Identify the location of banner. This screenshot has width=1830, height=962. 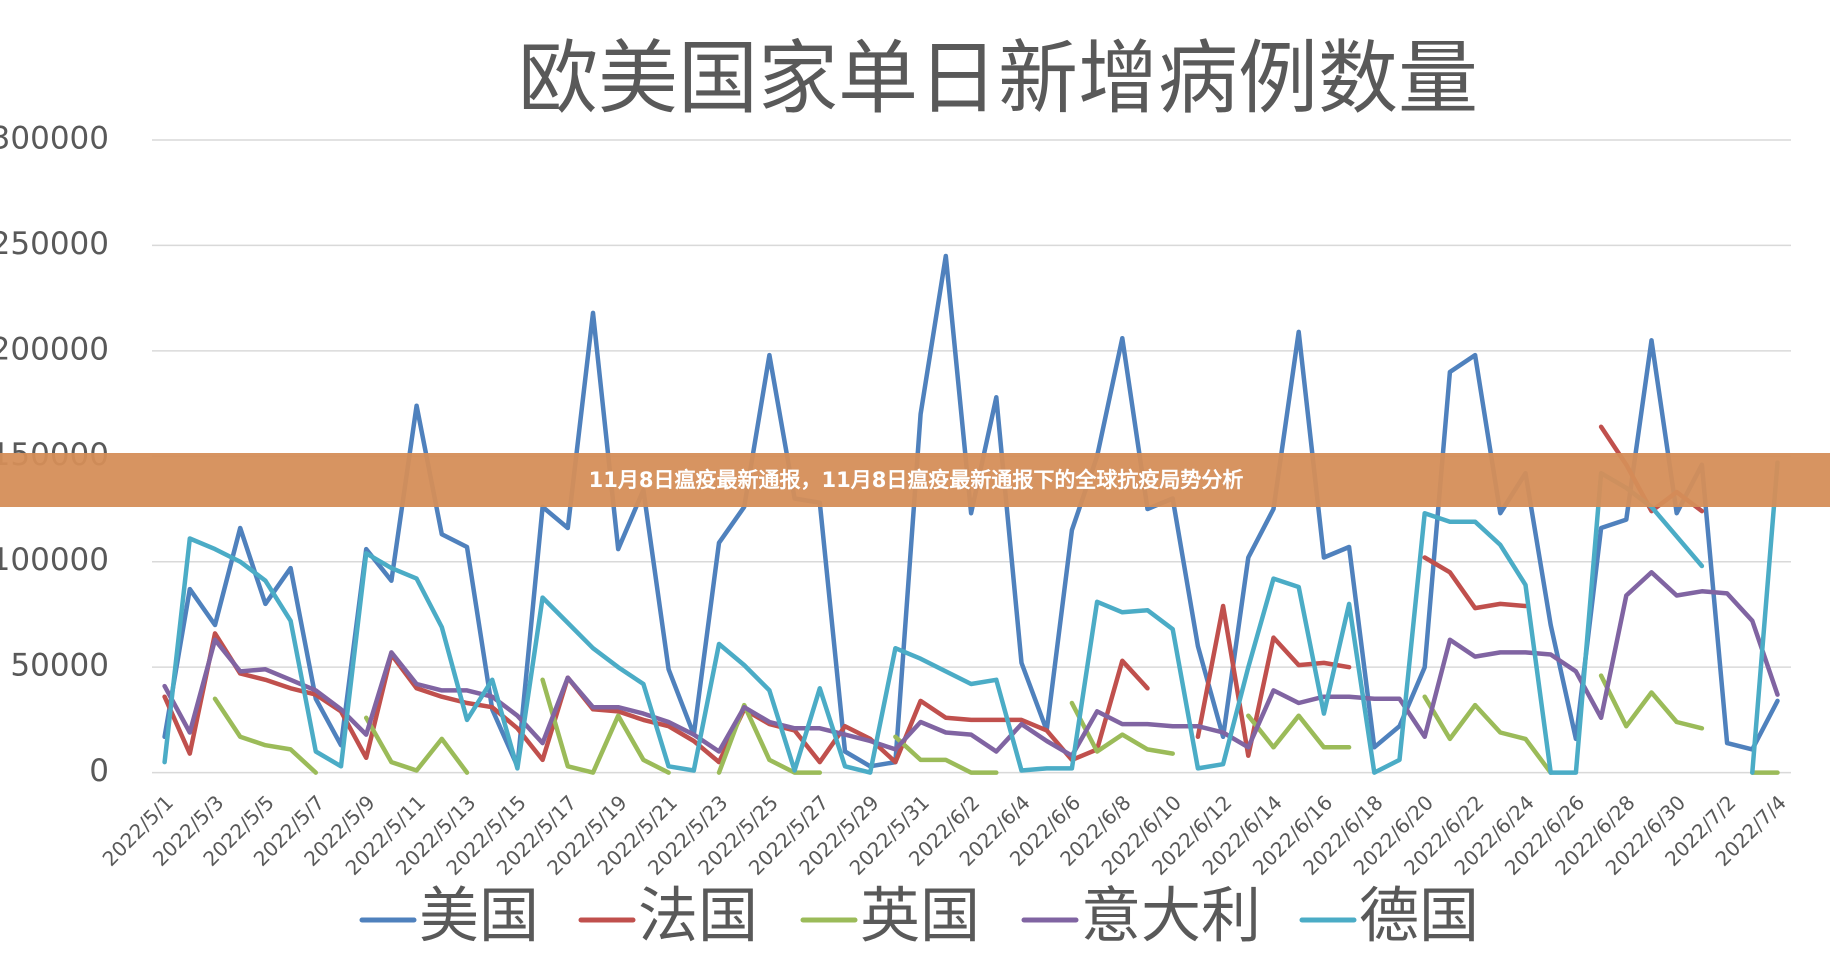
(915, 480).